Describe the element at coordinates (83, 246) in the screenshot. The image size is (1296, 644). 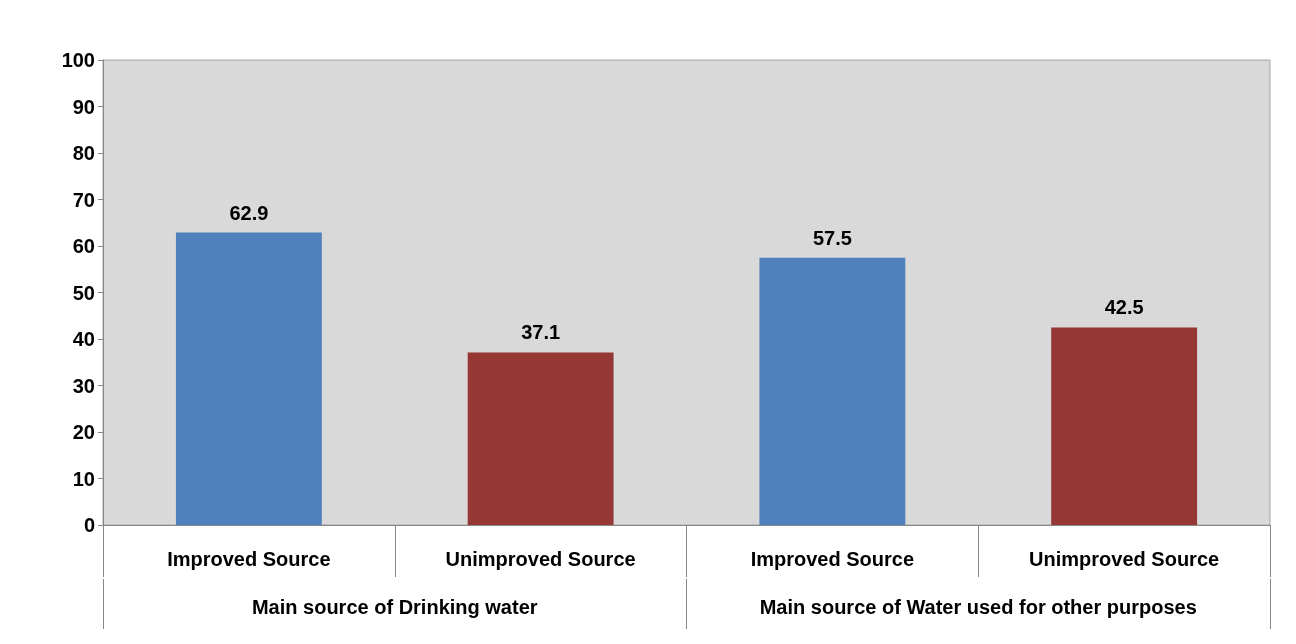
I see `y-tick-label: 60` at that location.